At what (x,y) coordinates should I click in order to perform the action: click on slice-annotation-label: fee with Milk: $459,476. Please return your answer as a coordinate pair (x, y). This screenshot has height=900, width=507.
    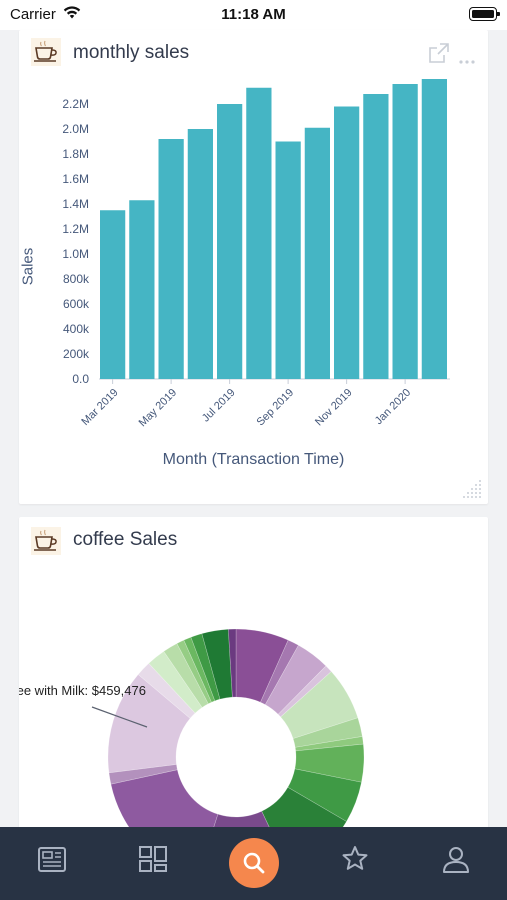
    Looking at the image, I should click on (82, 690).